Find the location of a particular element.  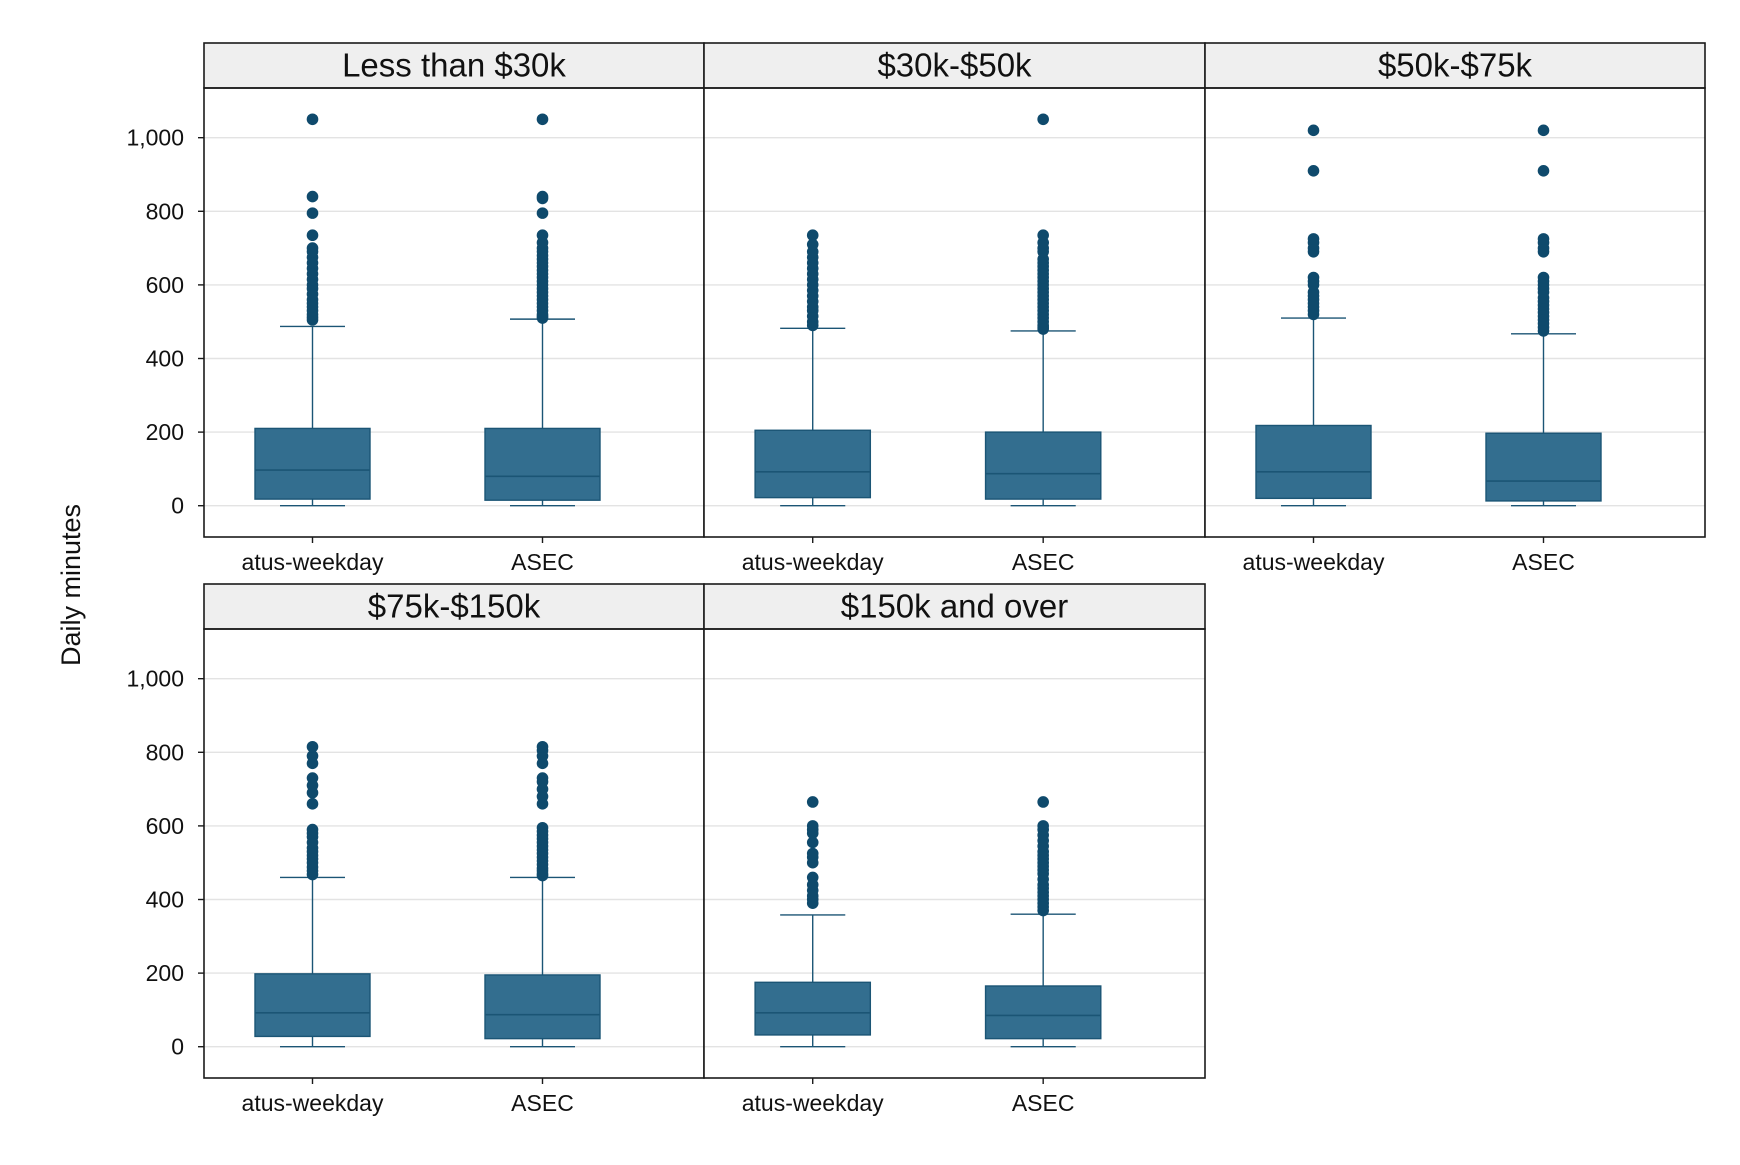

facet-title: $150k and over is located at coordinates (955, 606).